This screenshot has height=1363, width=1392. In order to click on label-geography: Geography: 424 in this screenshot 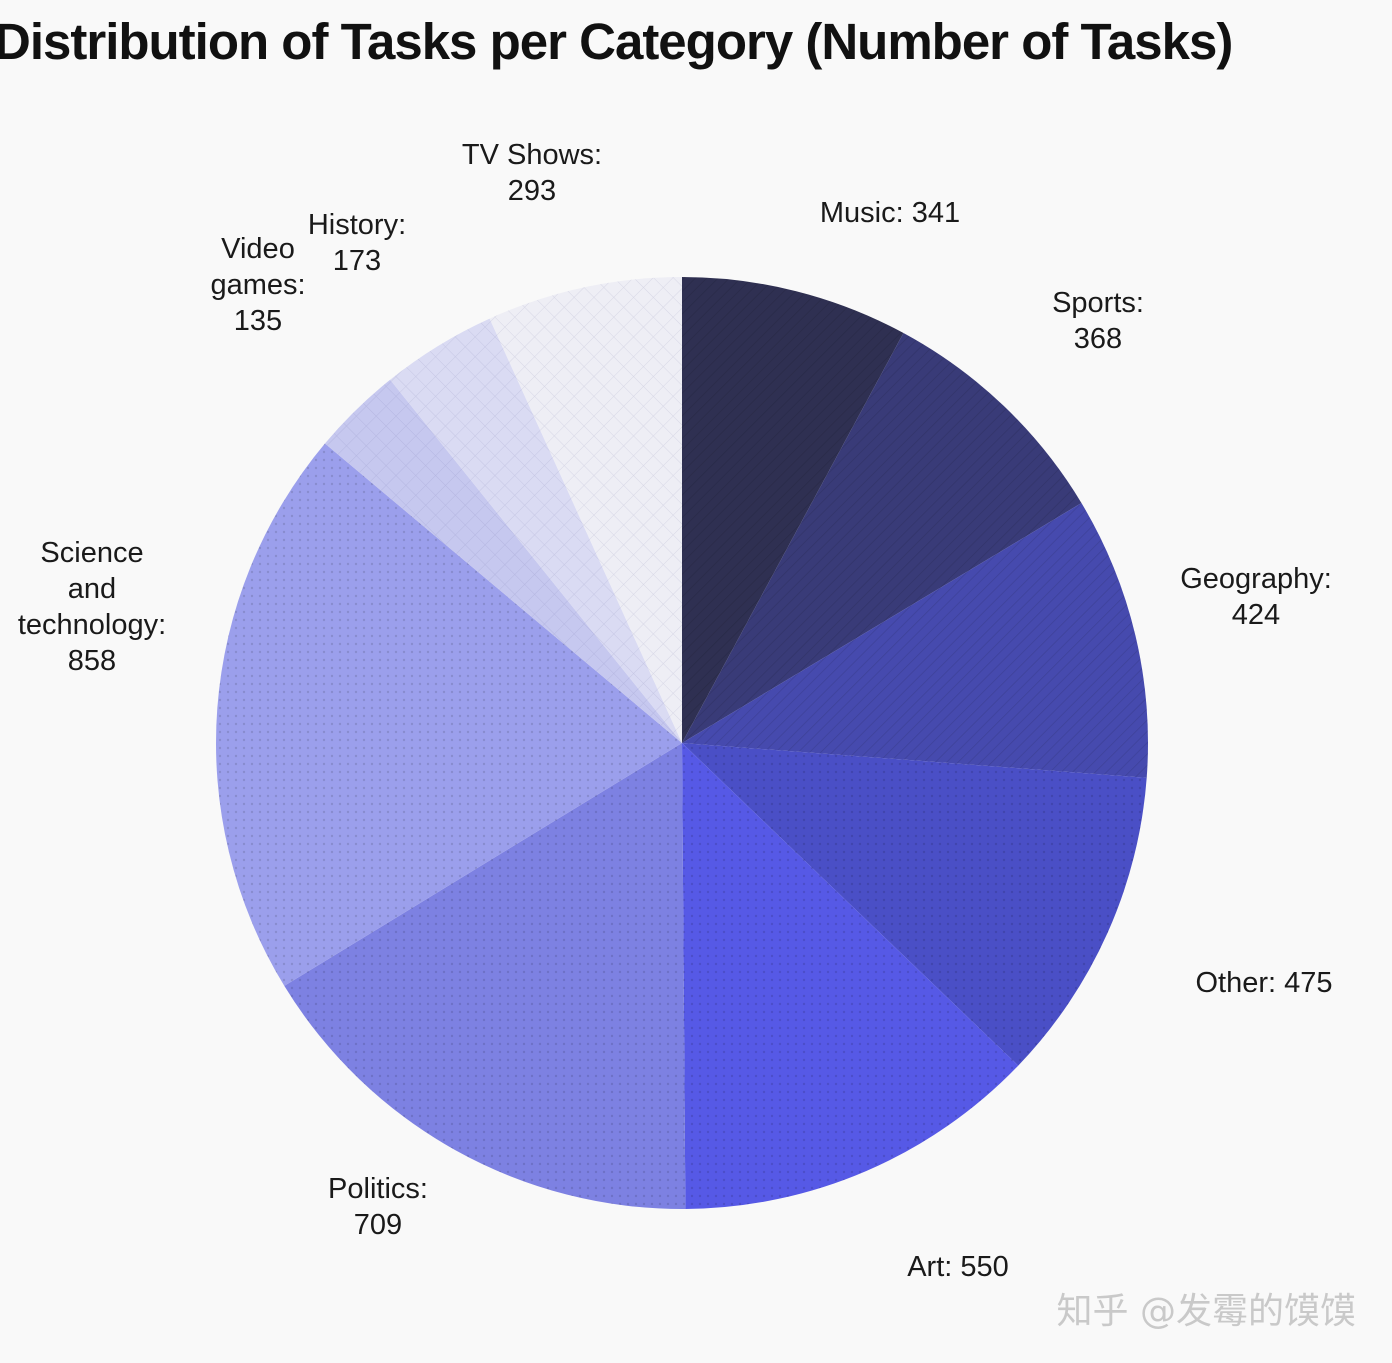, I will do `click(1256, 597)`.